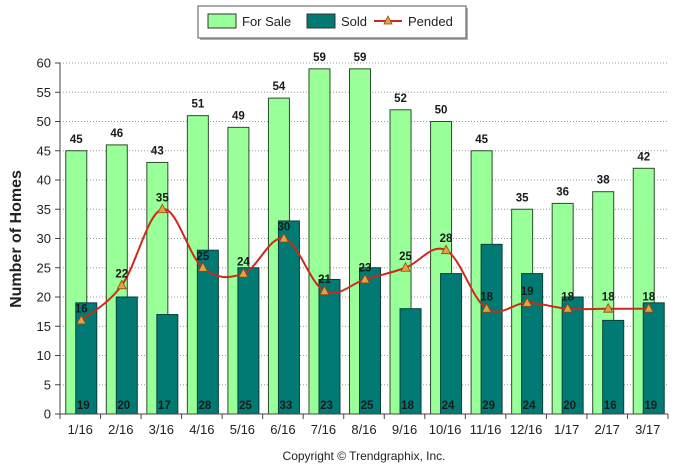  What do you see at coordinates (488, 406) in the screenshot?
I see `sold-value-label: 29` at bounding box center [488, 406].